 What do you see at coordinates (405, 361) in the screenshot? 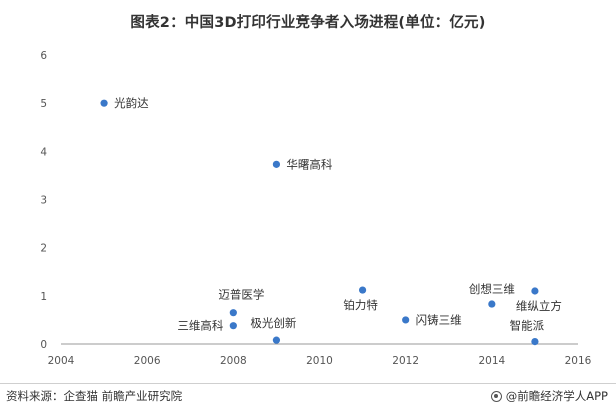
I see `x-tick-label: 2012` at bounding box center [405, 361].